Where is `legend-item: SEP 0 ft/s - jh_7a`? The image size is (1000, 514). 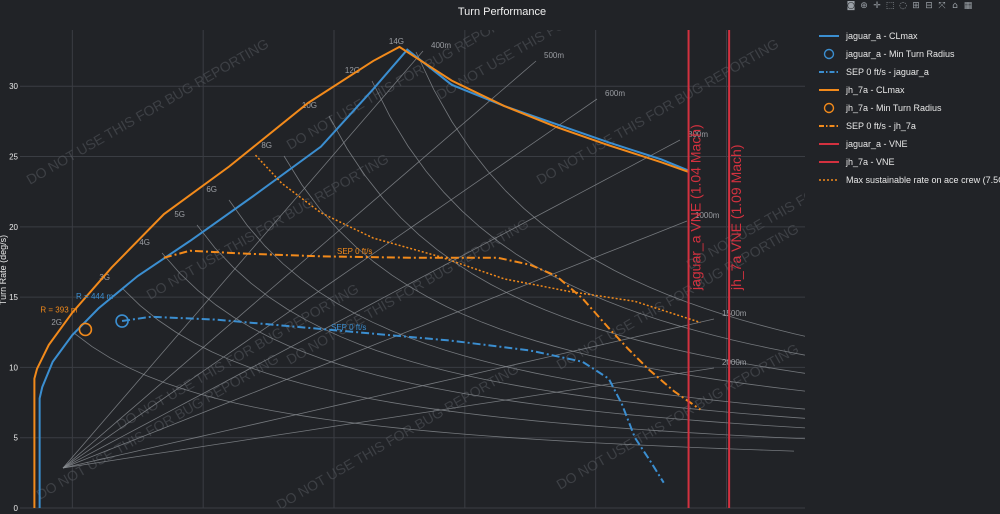
legend-item: SEP 0 ft/s - jh_7a is located at coordinates (909, 126).